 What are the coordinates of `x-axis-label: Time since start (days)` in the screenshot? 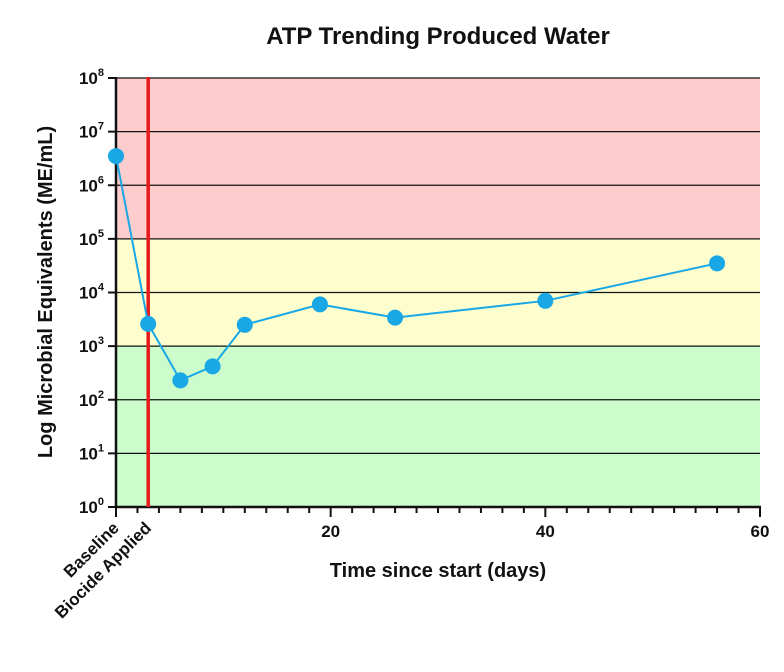 It's located at (438, 571).